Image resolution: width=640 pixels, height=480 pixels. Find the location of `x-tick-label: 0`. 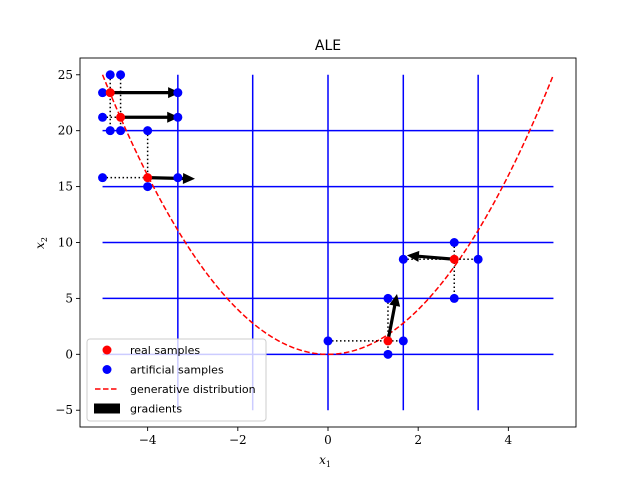

x-tick-label: 0 is located at coordinates (328, 440).